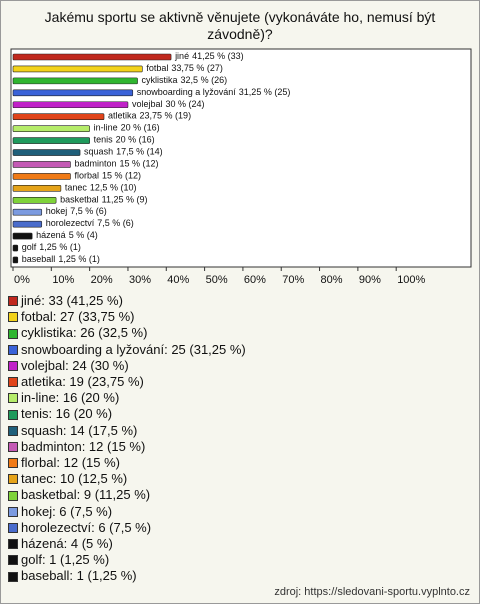 The width and height of the screenshot is (480, 604). Describe the element at coordinates (95, 164) in the screenshot. I see `category-label: badminton` at that location.